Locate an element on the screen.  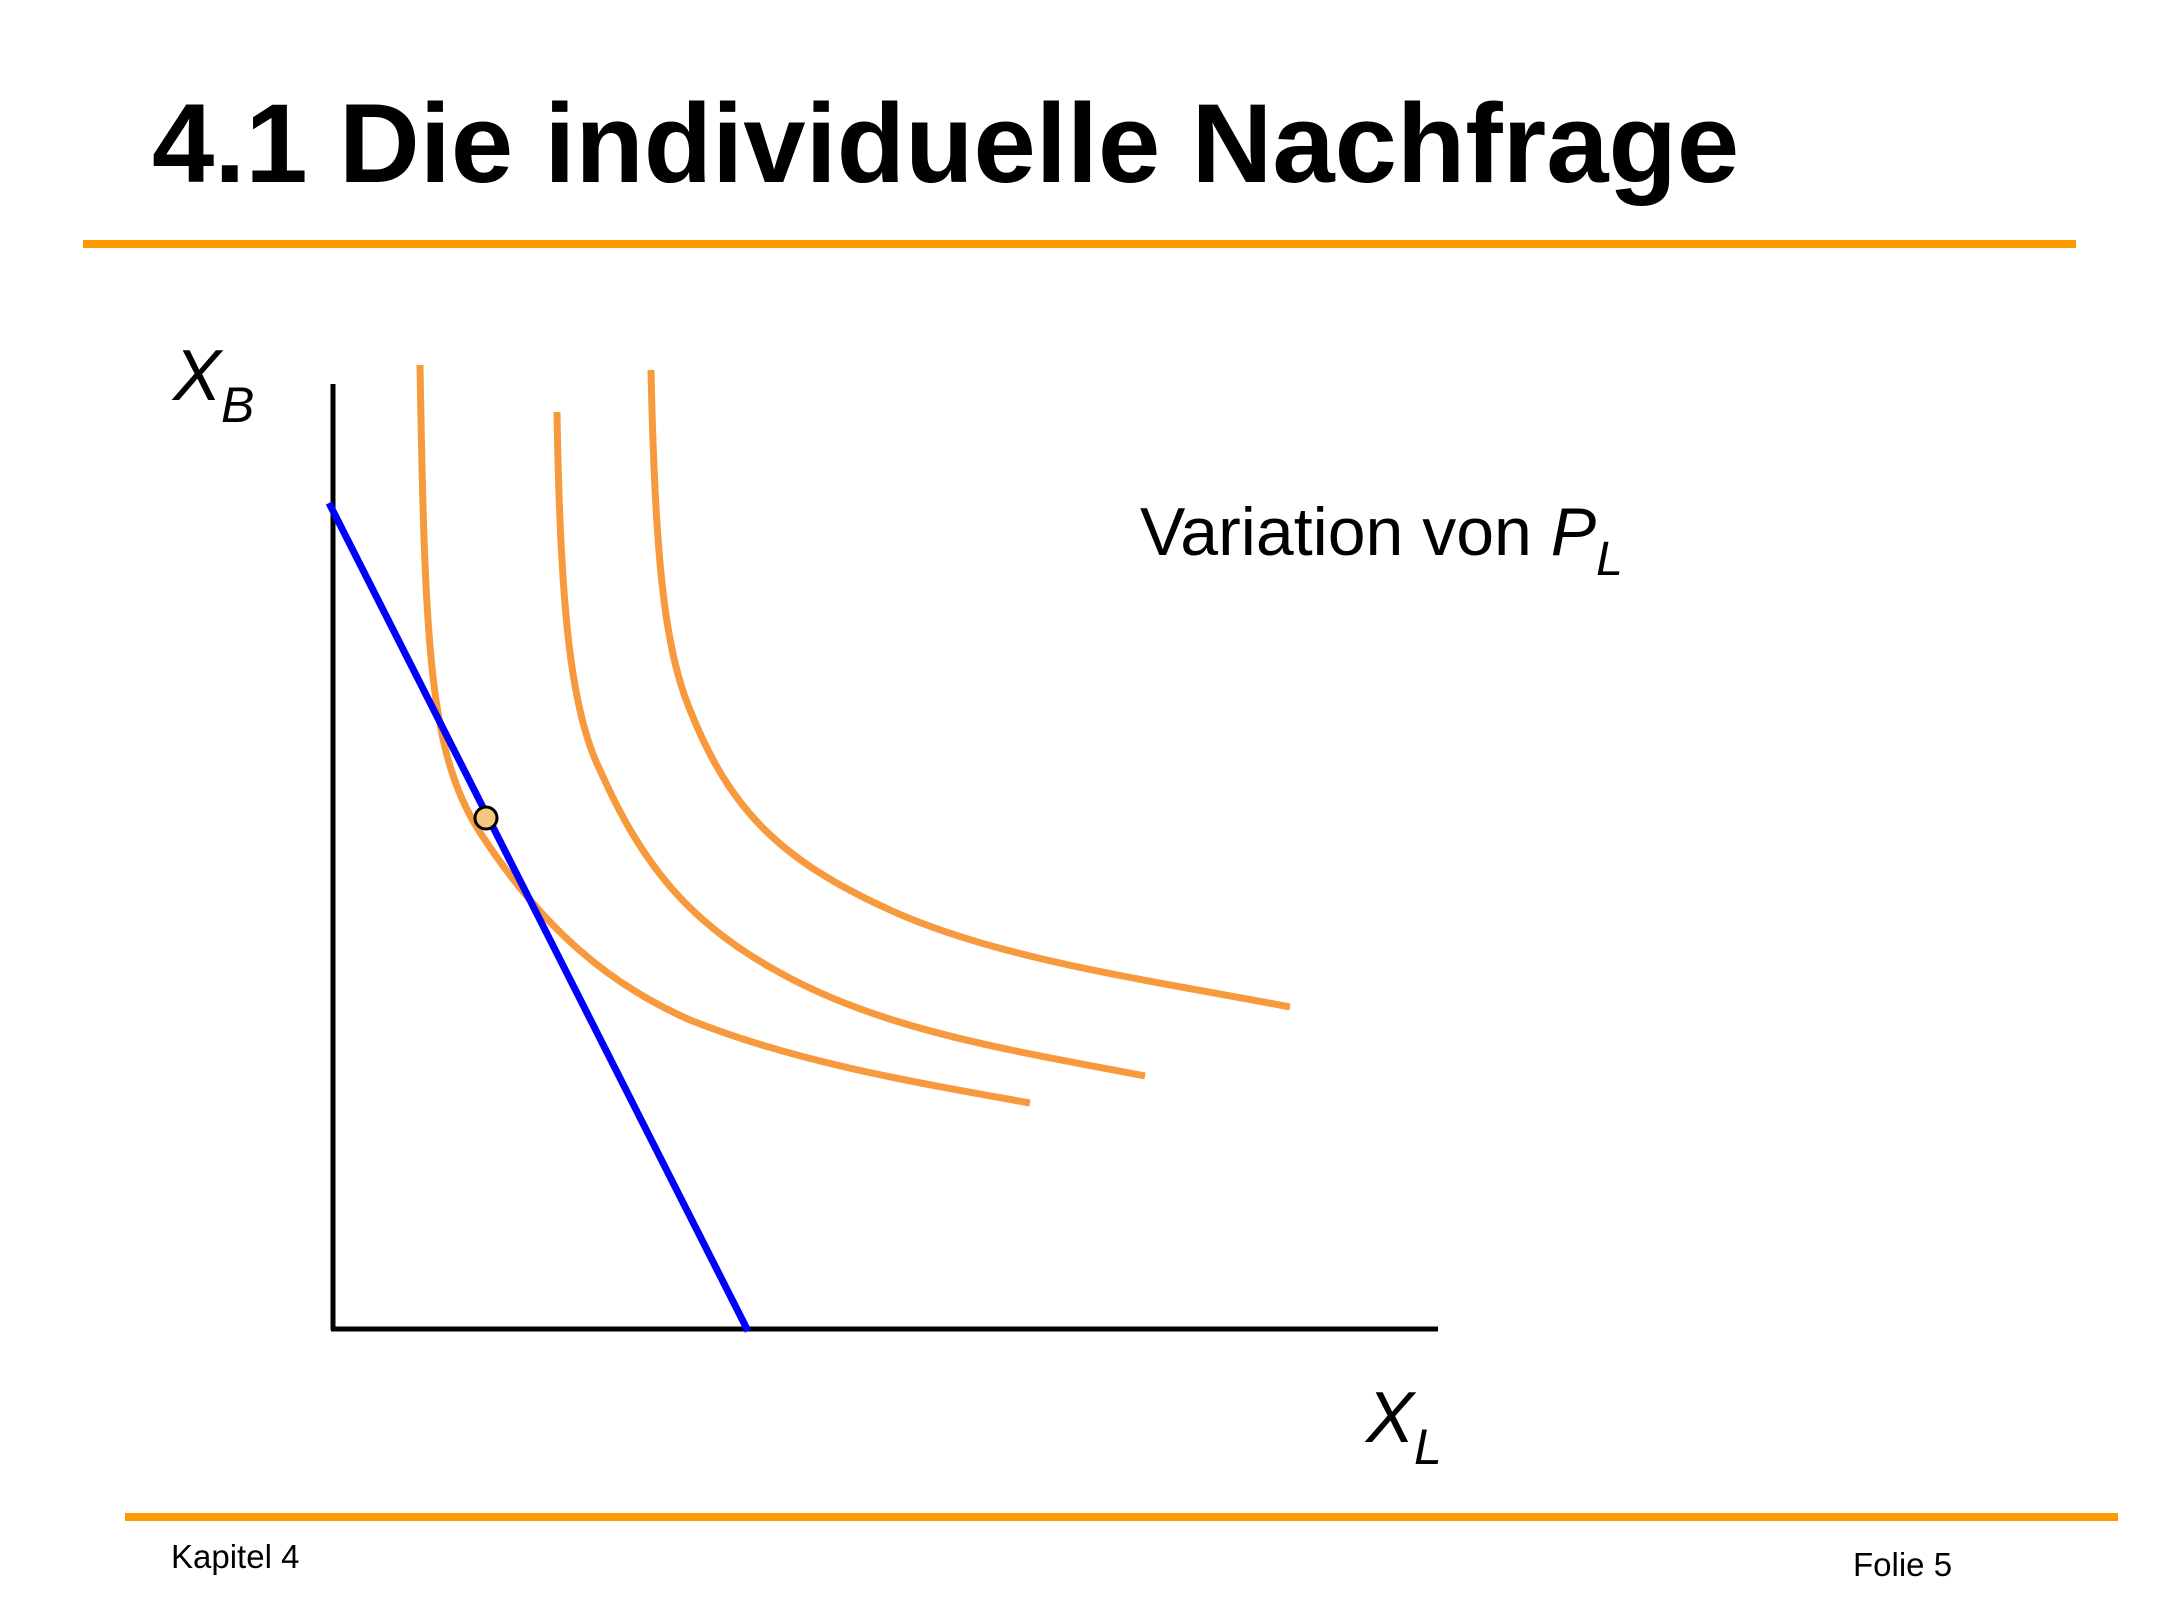
footer-divider is located at coordinates (1121, 1517).